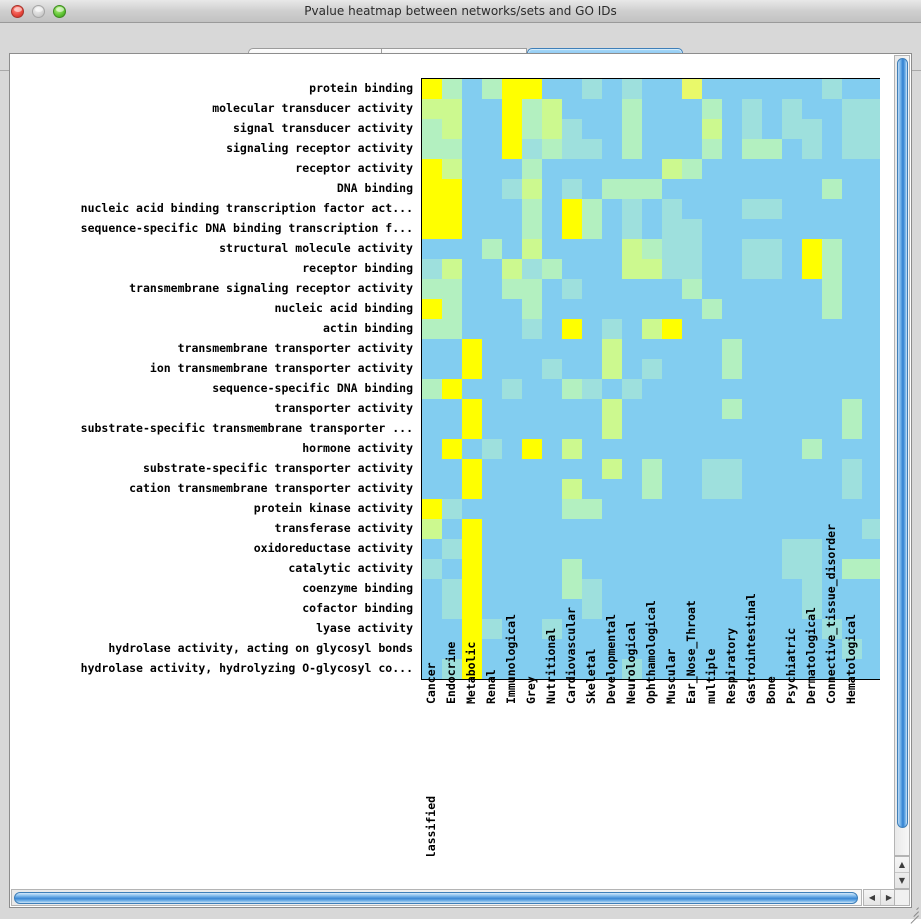  I want to click on window-resize-grip, so click(912, 914).